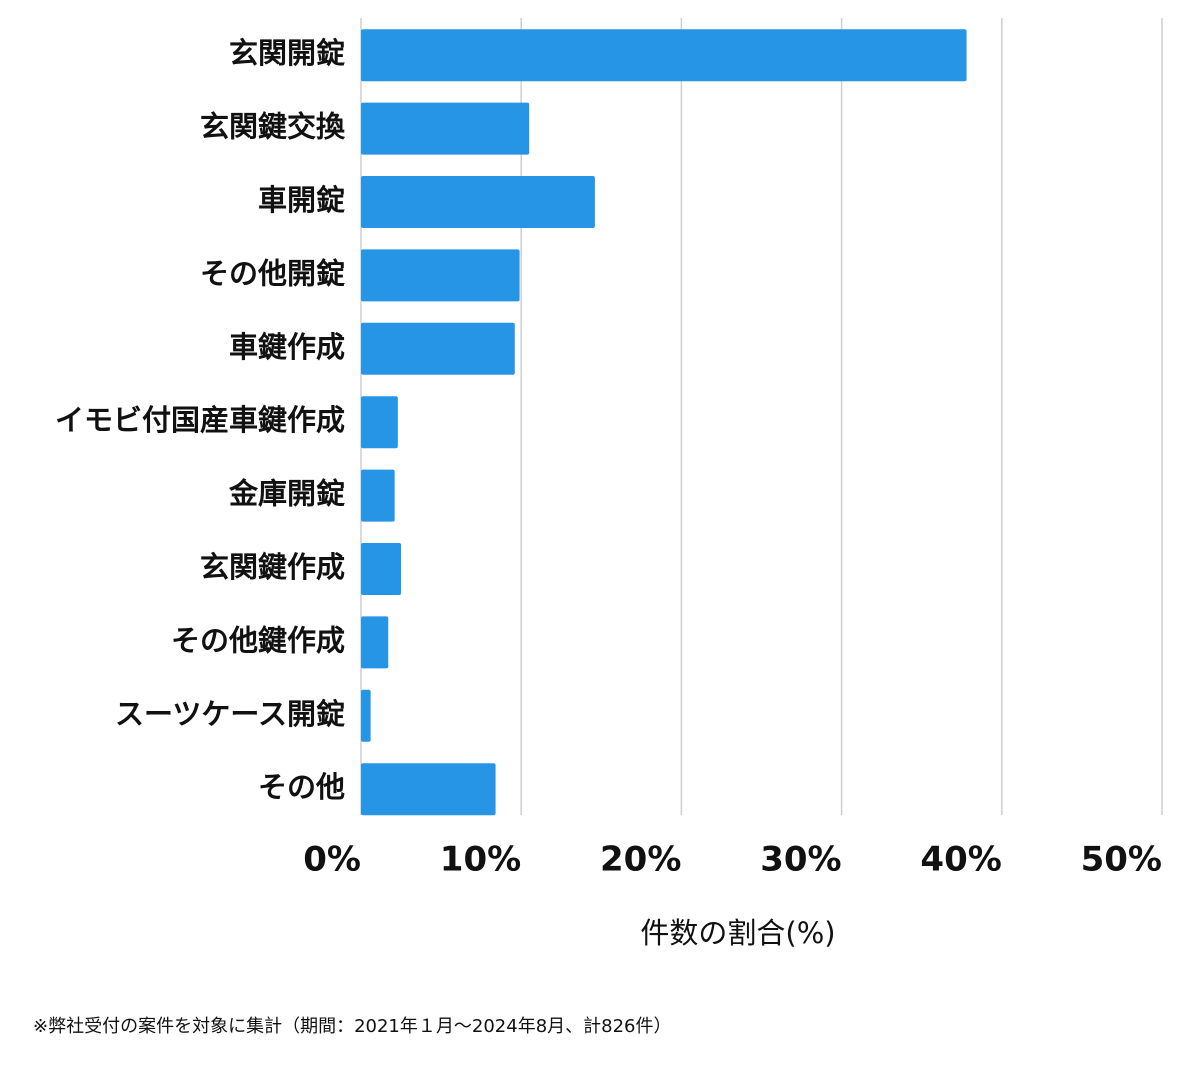 Image resolution: width=1200 pixels, height=1069 pixels. I want to click on x-tick-label: 40%, so click(960, 860).